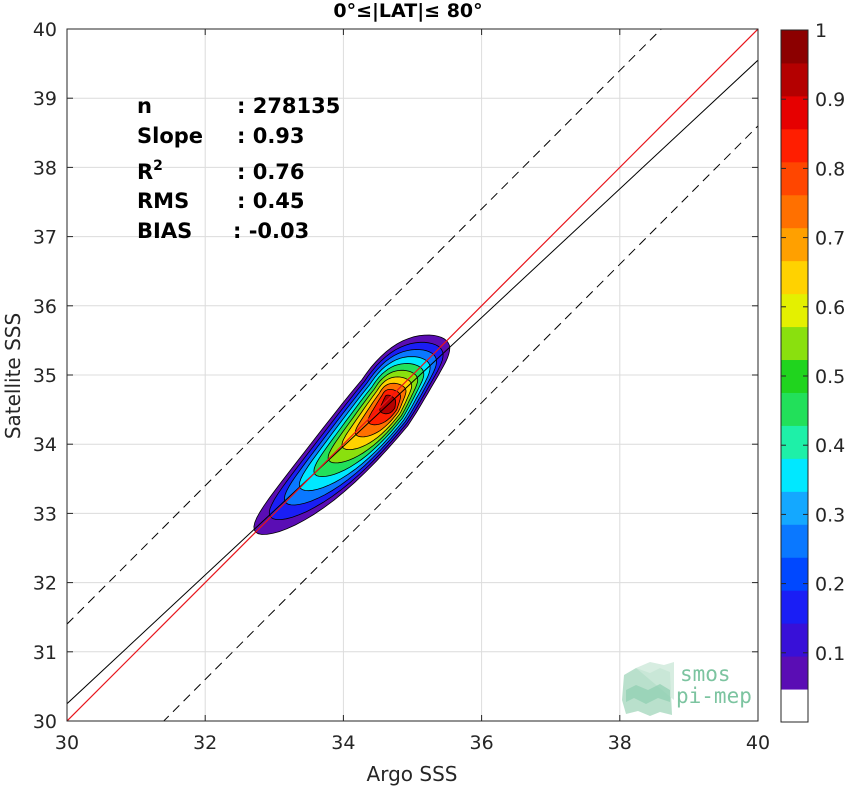  What do you see at coordinates (158, 166) in the screenshot?
I see `stat-superscript: 2` at bounding box center [158, 166].